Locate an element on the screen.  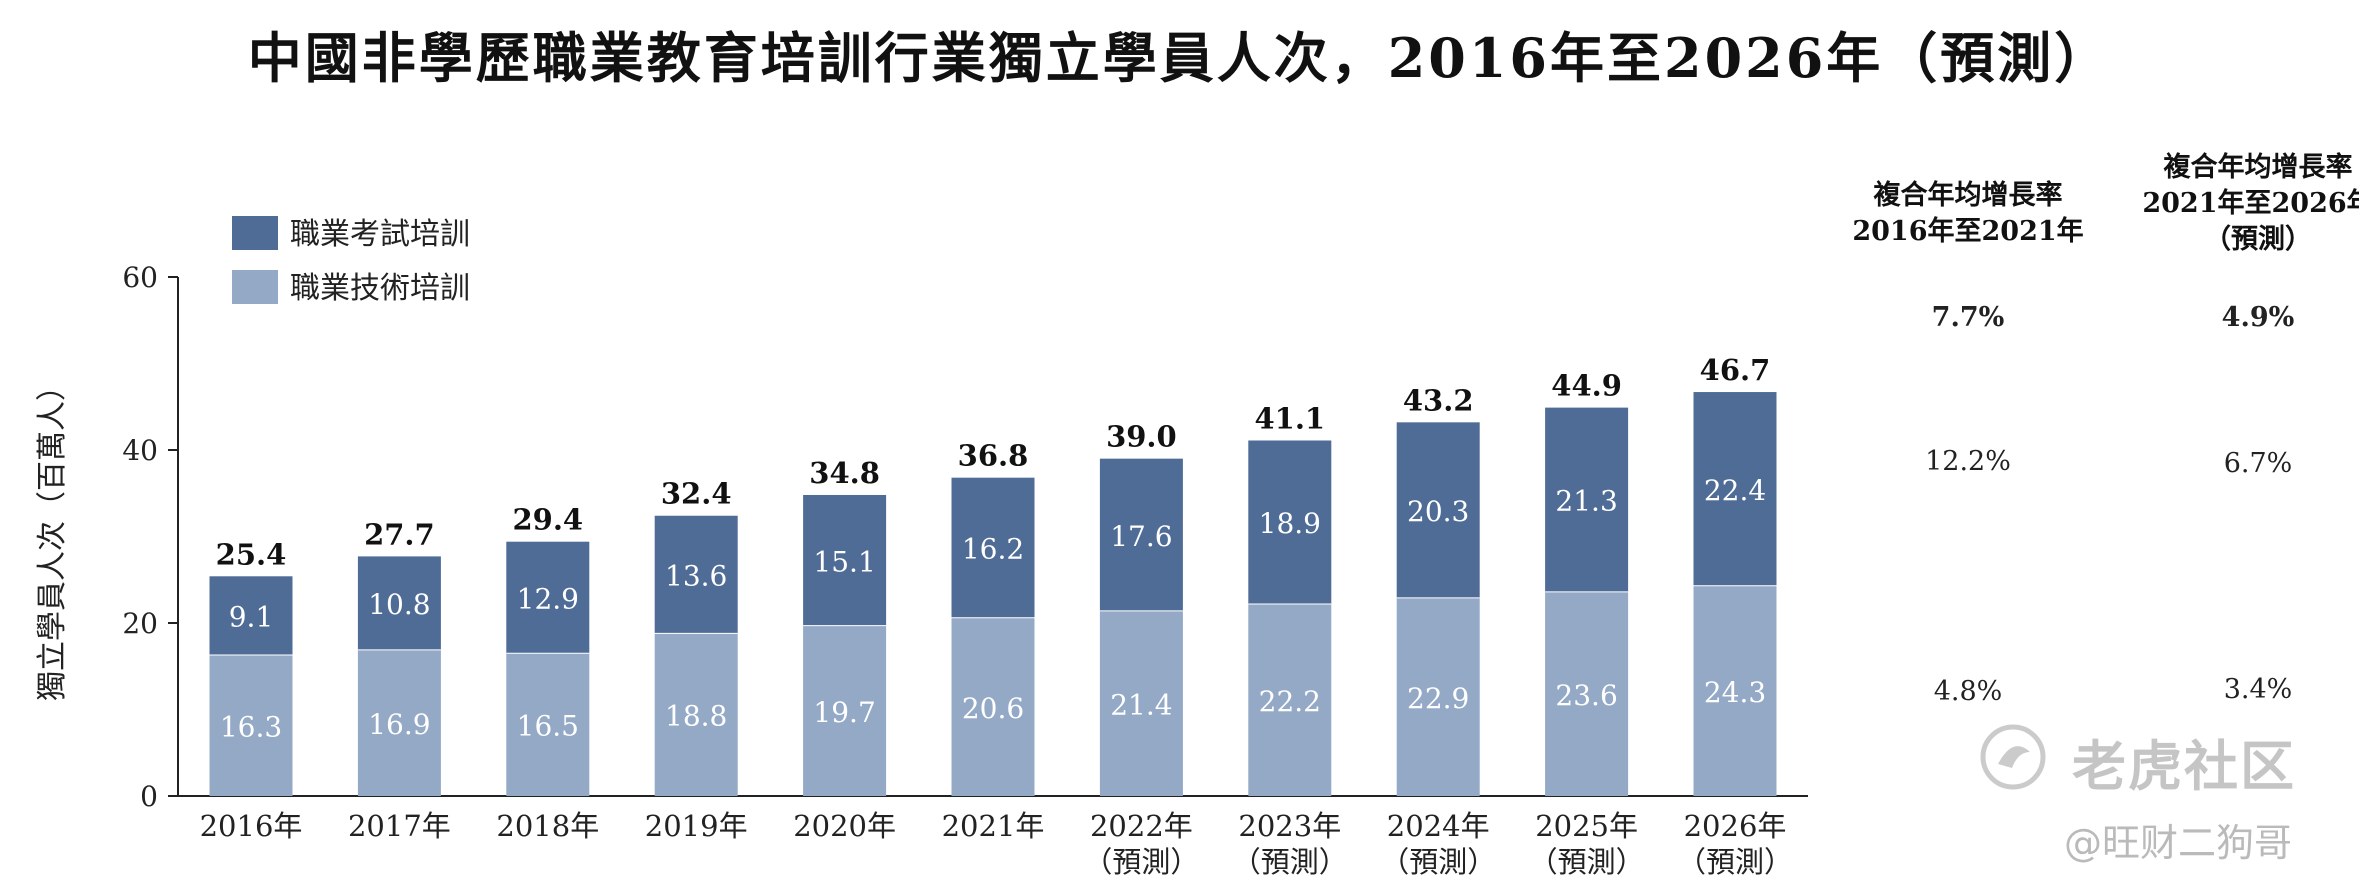
data-label-technical: 23.6 is located at coordinates (1586, 695).